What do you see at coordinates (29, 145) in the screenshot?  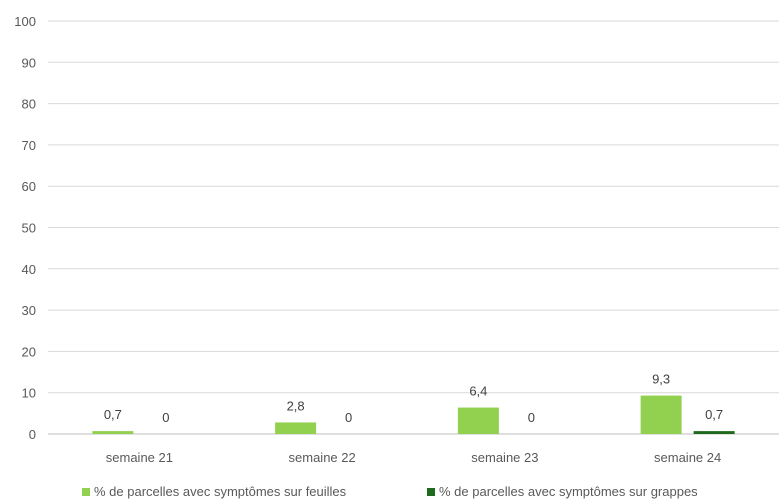 I see `y-tick-label: 70` at bounding box center [29, 145].